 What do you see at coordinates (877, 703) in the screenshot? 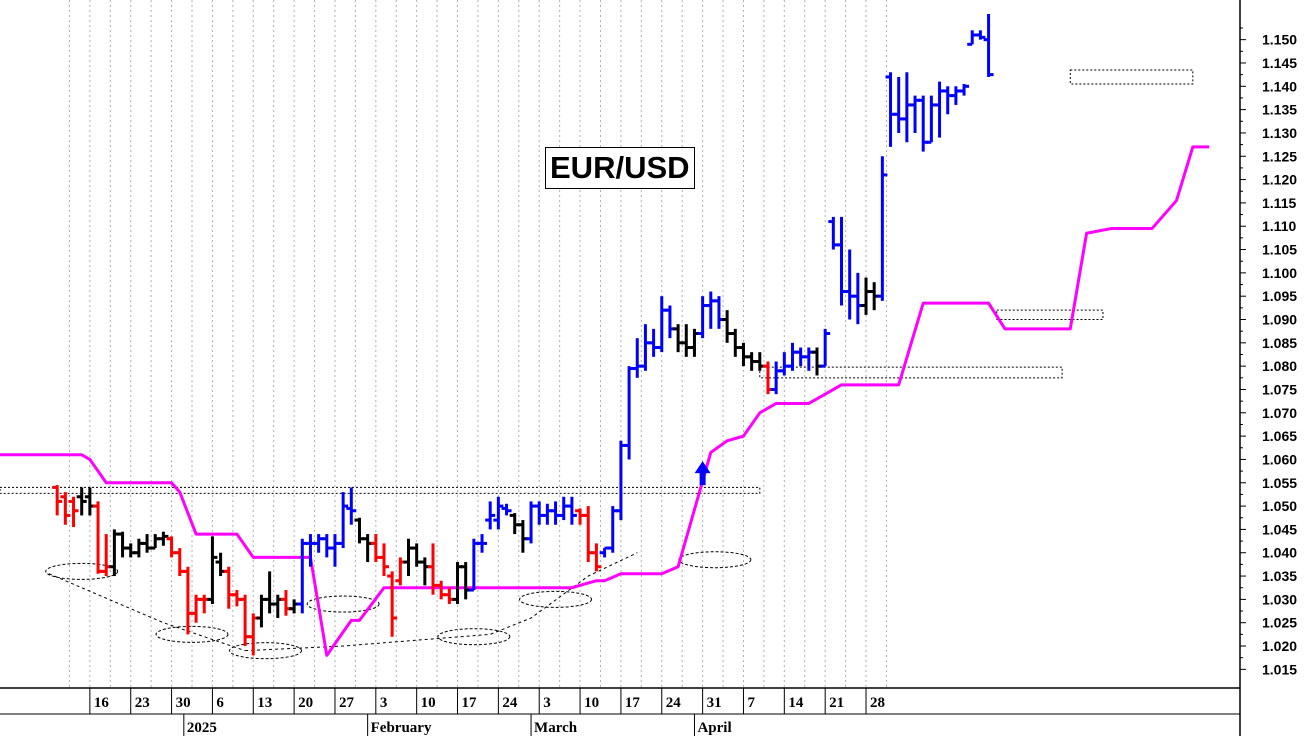
I see `x-tick-label: 28` at bounding box center [877, 703].